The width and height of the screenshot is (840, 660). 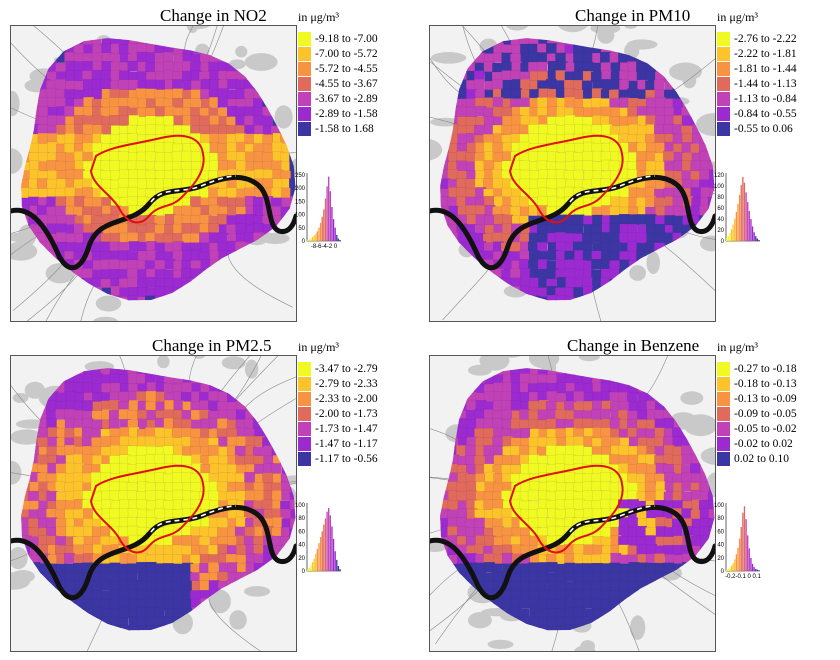 What do you see at coordinates (772, 444) in the screenshot?
I see `legend-row: -0.02 to 0.02` at bounding box center [772, 444].